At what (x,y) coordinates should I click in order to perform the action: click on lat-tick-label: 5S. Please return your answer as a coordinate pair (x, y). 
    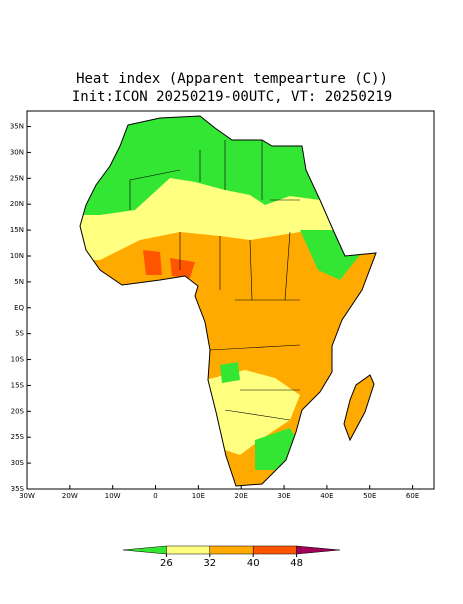
    Looking at the image, I should click on (19, 334).